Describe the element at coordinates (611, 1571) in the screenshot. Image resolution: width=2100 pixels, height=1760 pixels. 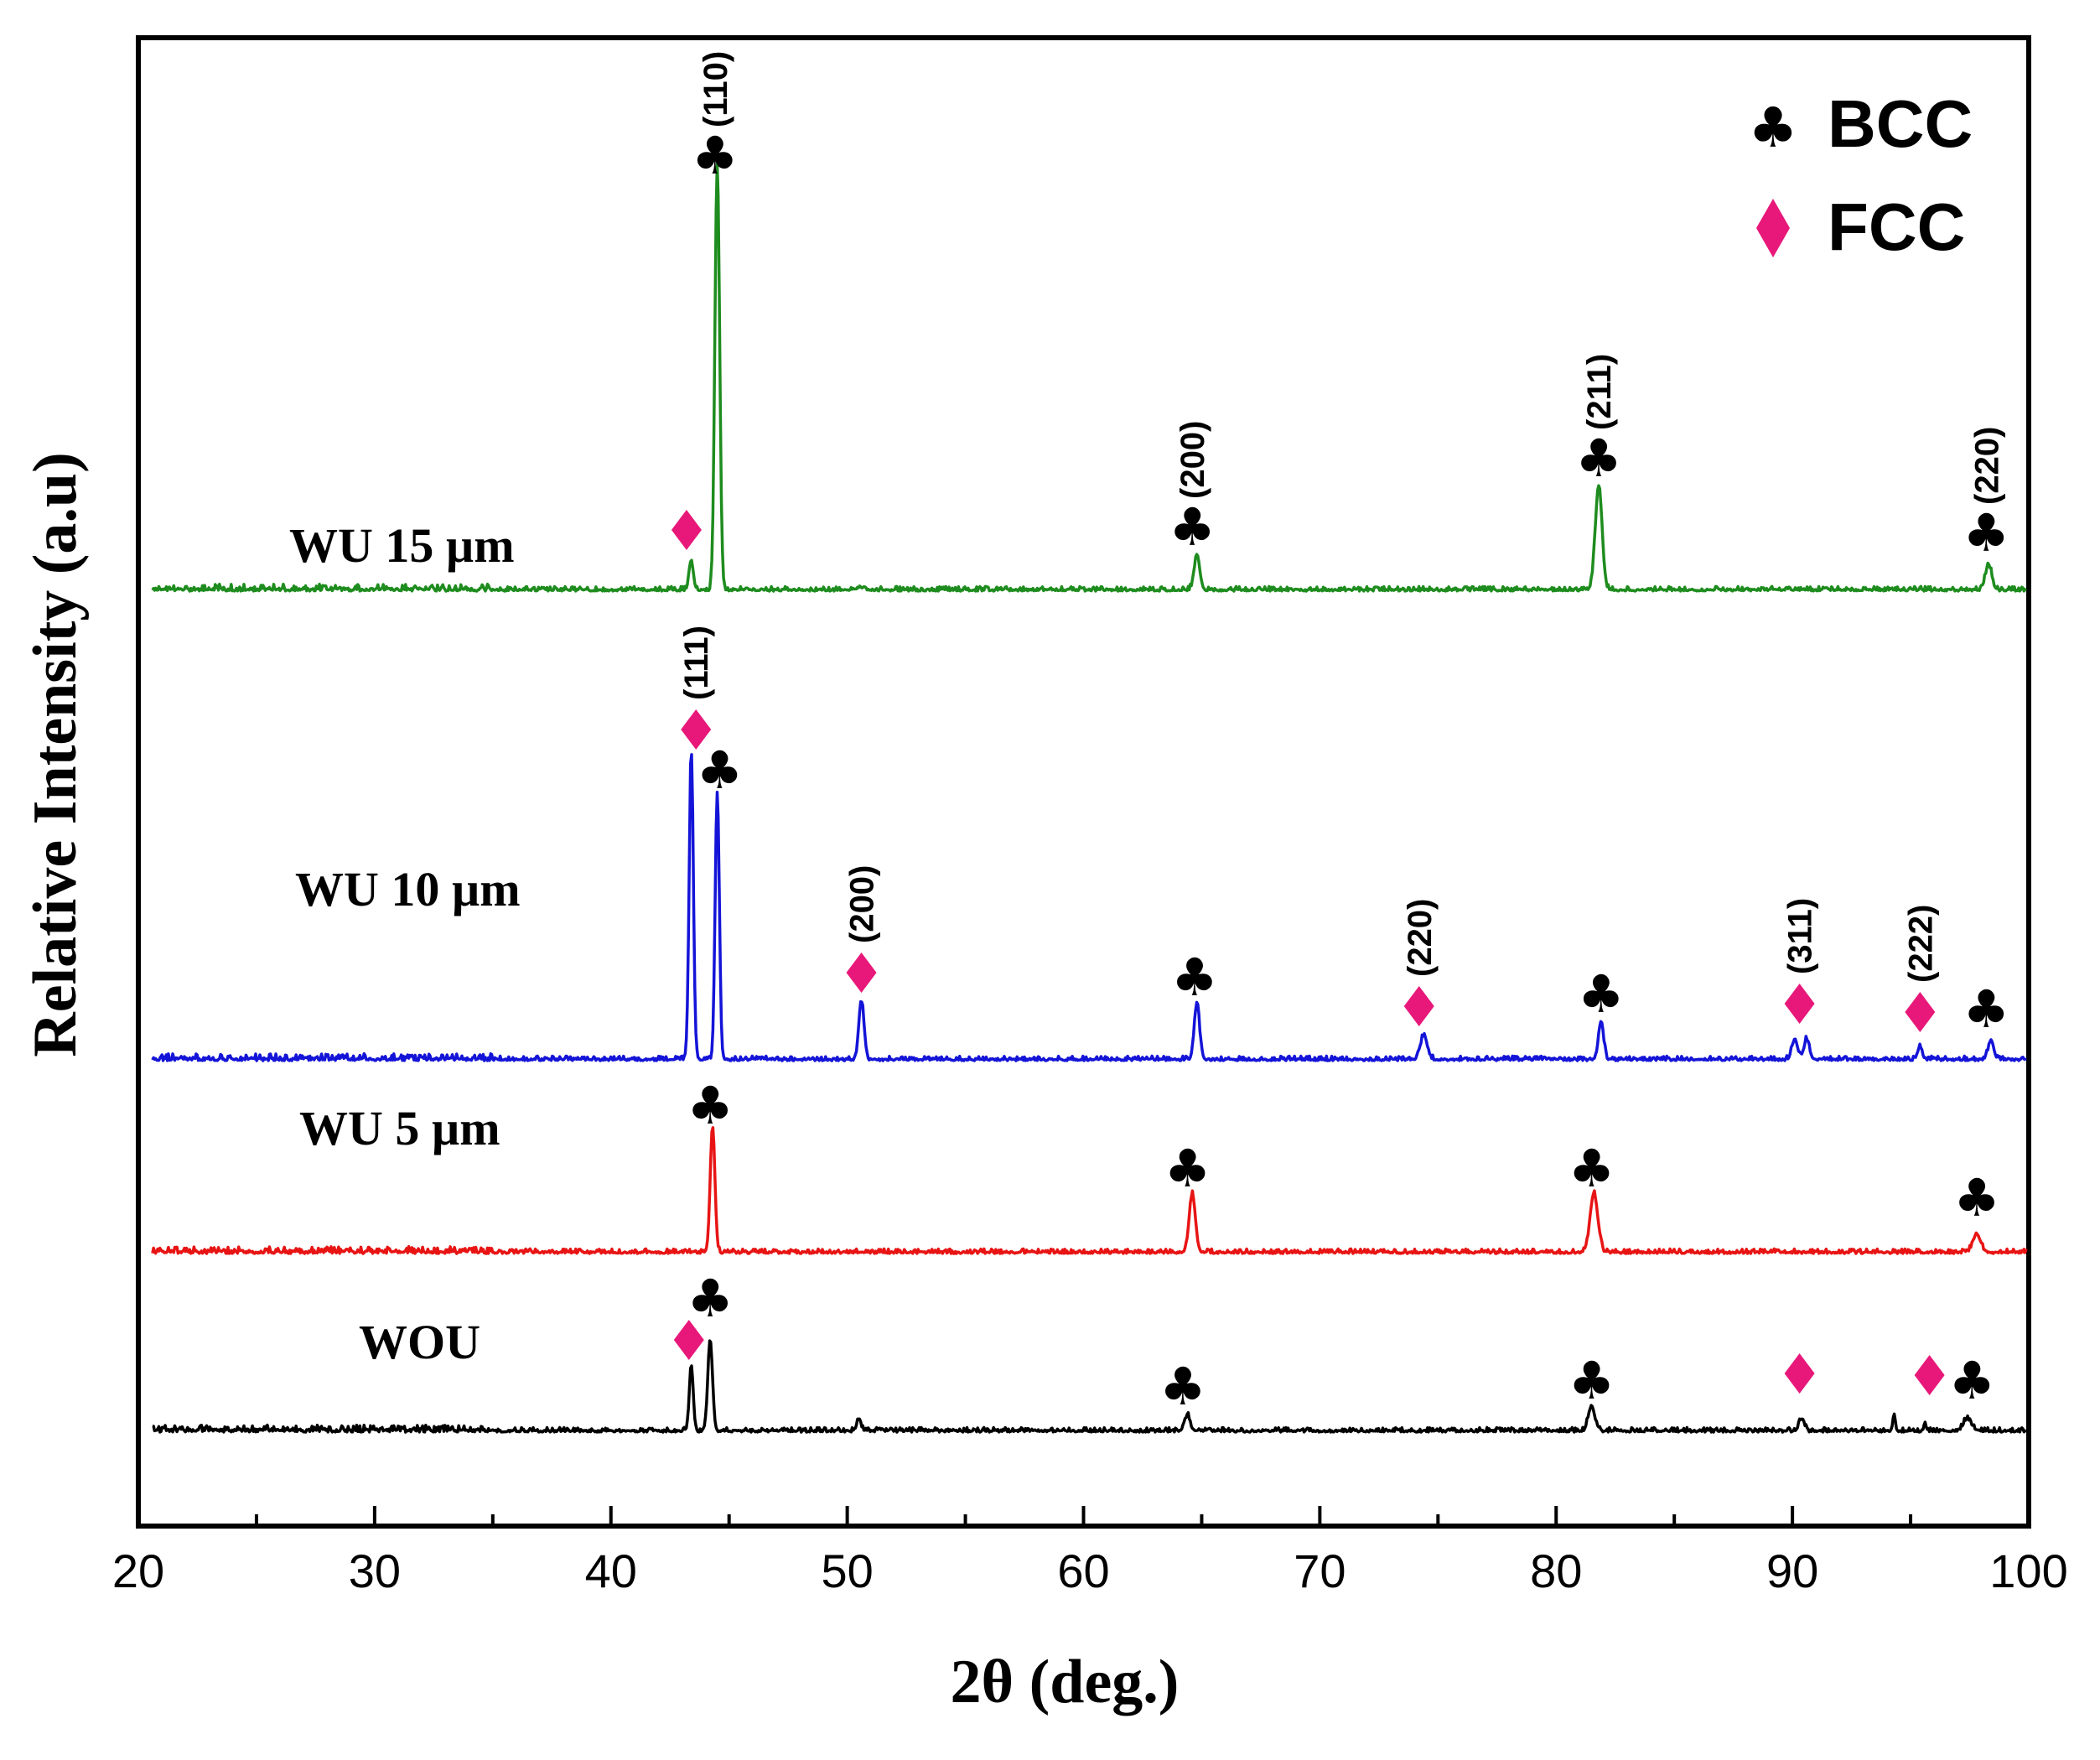
I see `x-tick-label: 40` at that location.